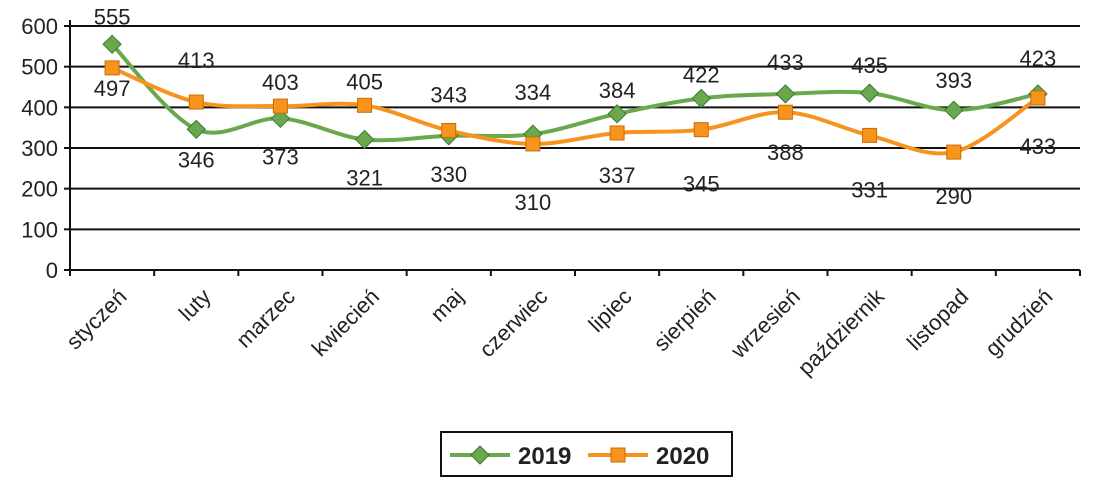 Image resolution: width=1093 pixels, height=482 pixels. Describe the element at coordinates (96, 319) in the screenshot. I see `x-tick-label: styczeń` at that location.